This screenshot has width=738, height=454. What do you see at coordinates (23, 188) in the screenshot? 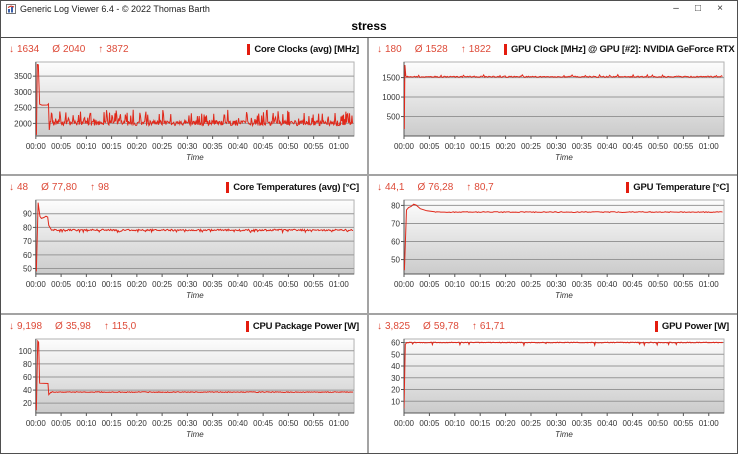
I see `stat-min-value: 48` at bounding box center [23, 188].